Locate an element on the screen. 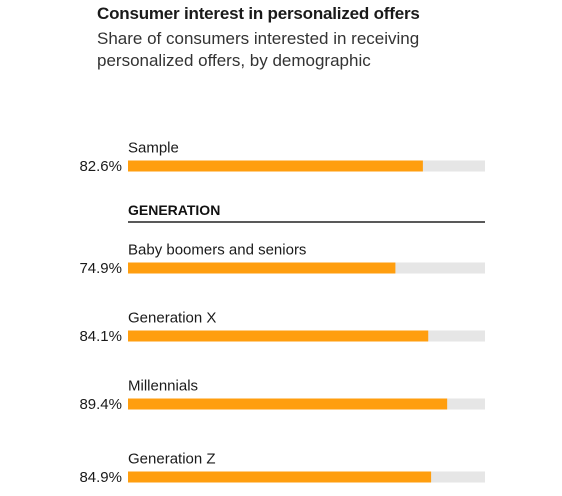 Image resolution: width=562 pixels, height=496 pixels. category-label-sample: Sample is located at coordinates (153, 148).